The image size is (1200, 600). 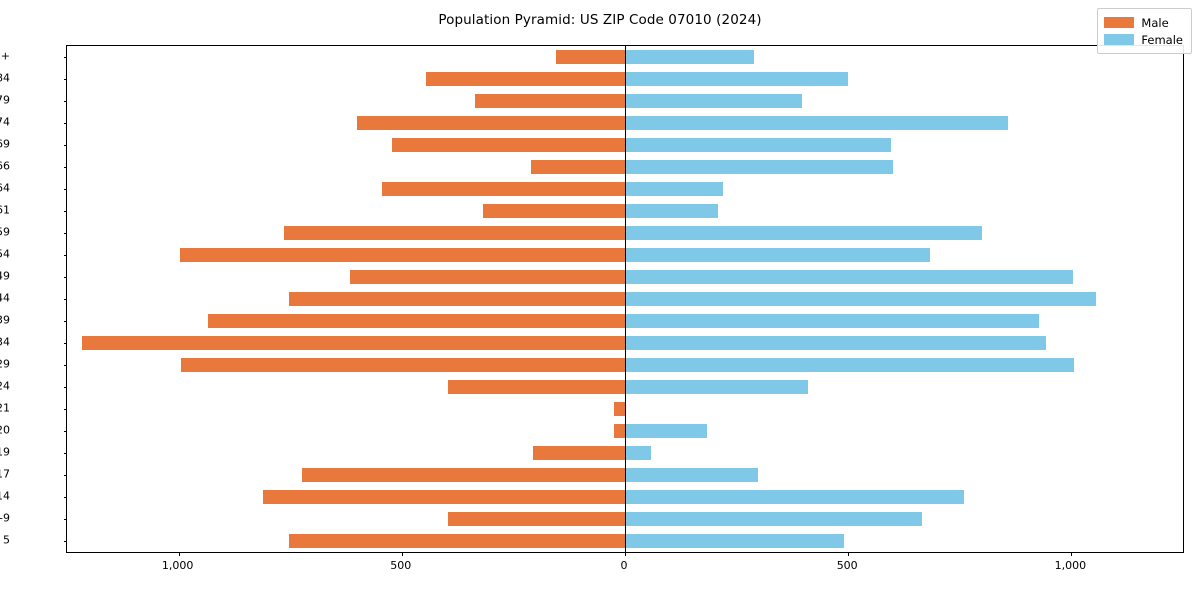 I want to click on legend-swatch-male, so click(x=1119, y=22).